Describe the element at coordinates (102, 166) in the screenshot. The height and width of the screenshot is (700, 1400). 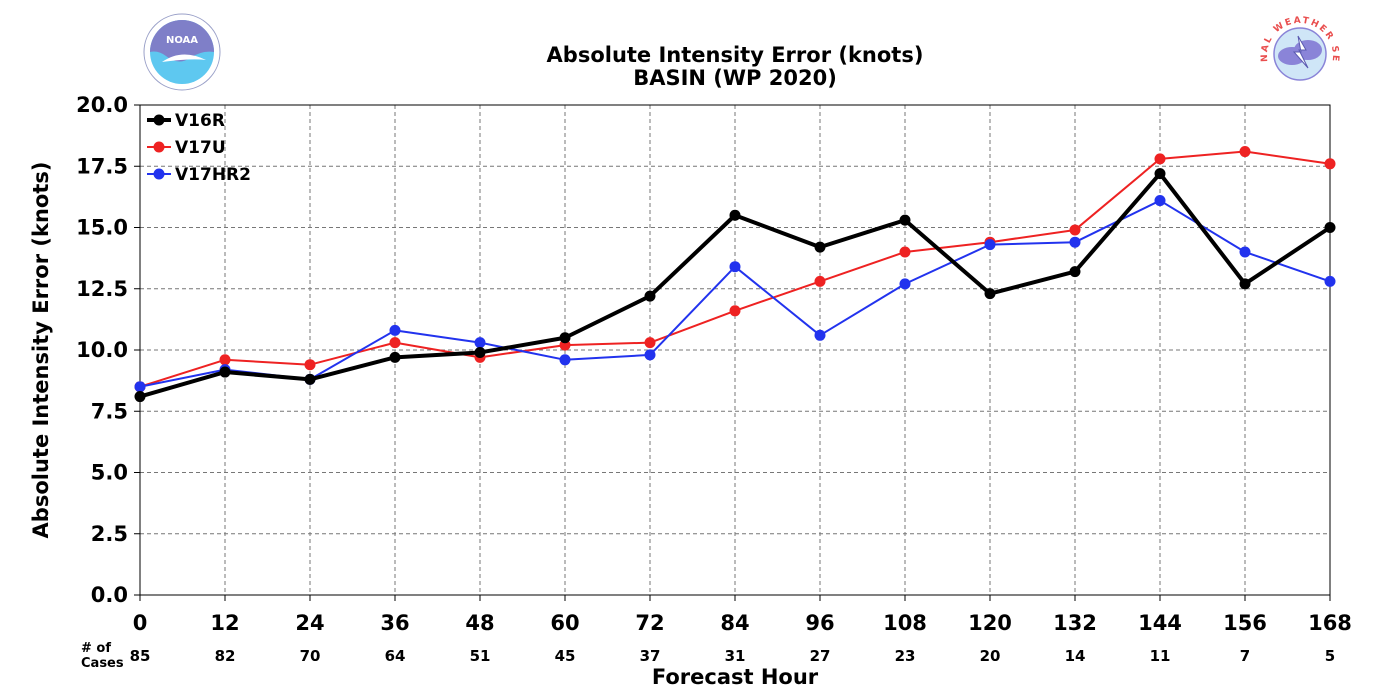
I see `y-tick-label: 17.5` at that location.